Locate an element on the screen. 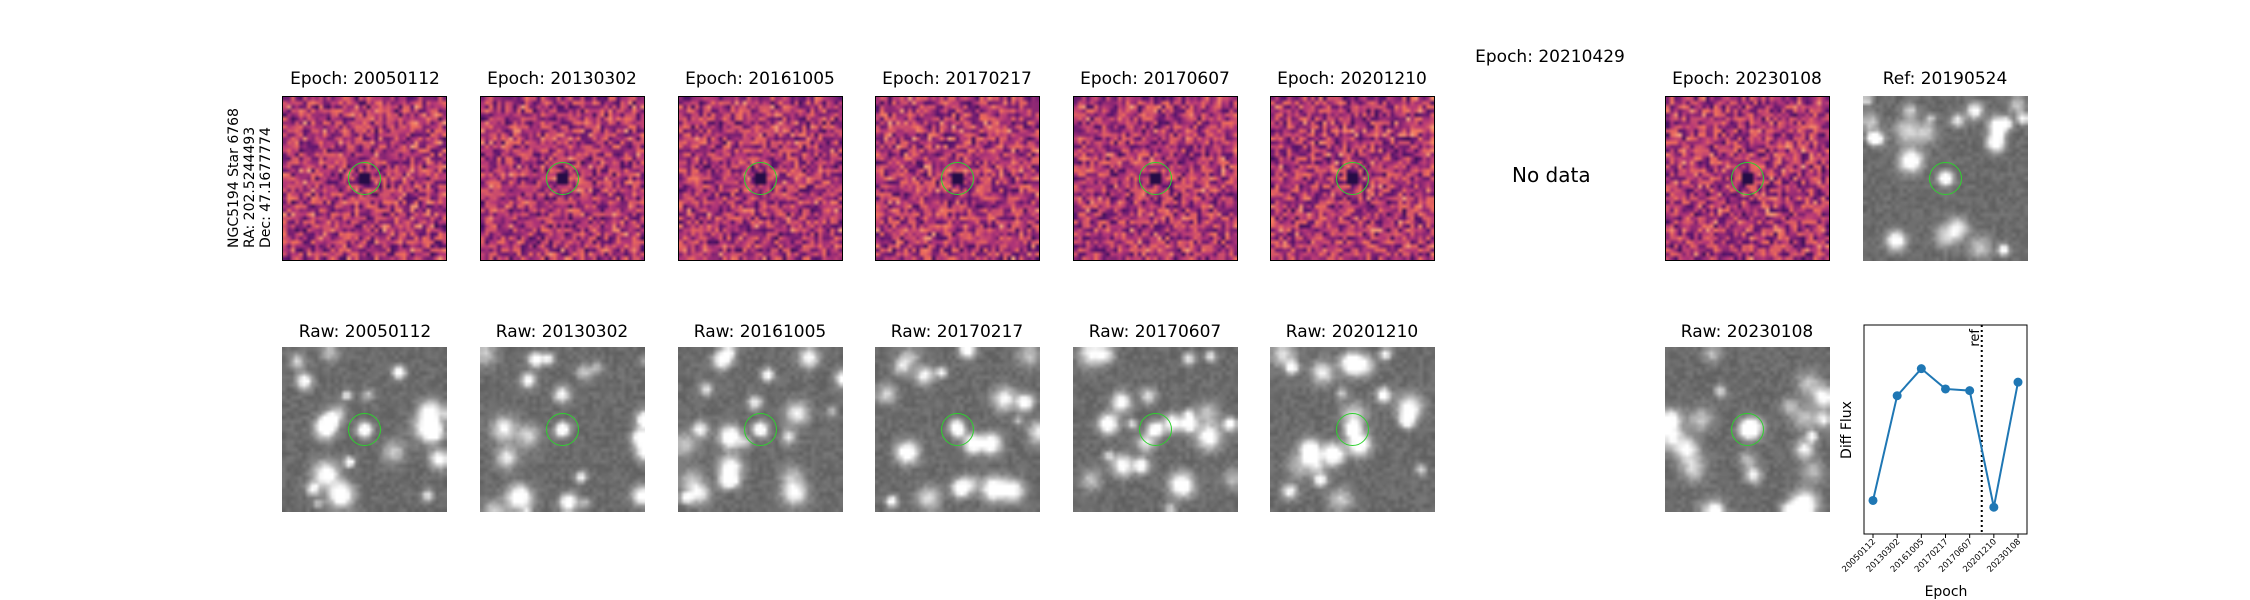 The width and height of the screenshot is (2250, 600). diff-title-4: Epoch: 20170607 is located at coordinates (1155, 79).